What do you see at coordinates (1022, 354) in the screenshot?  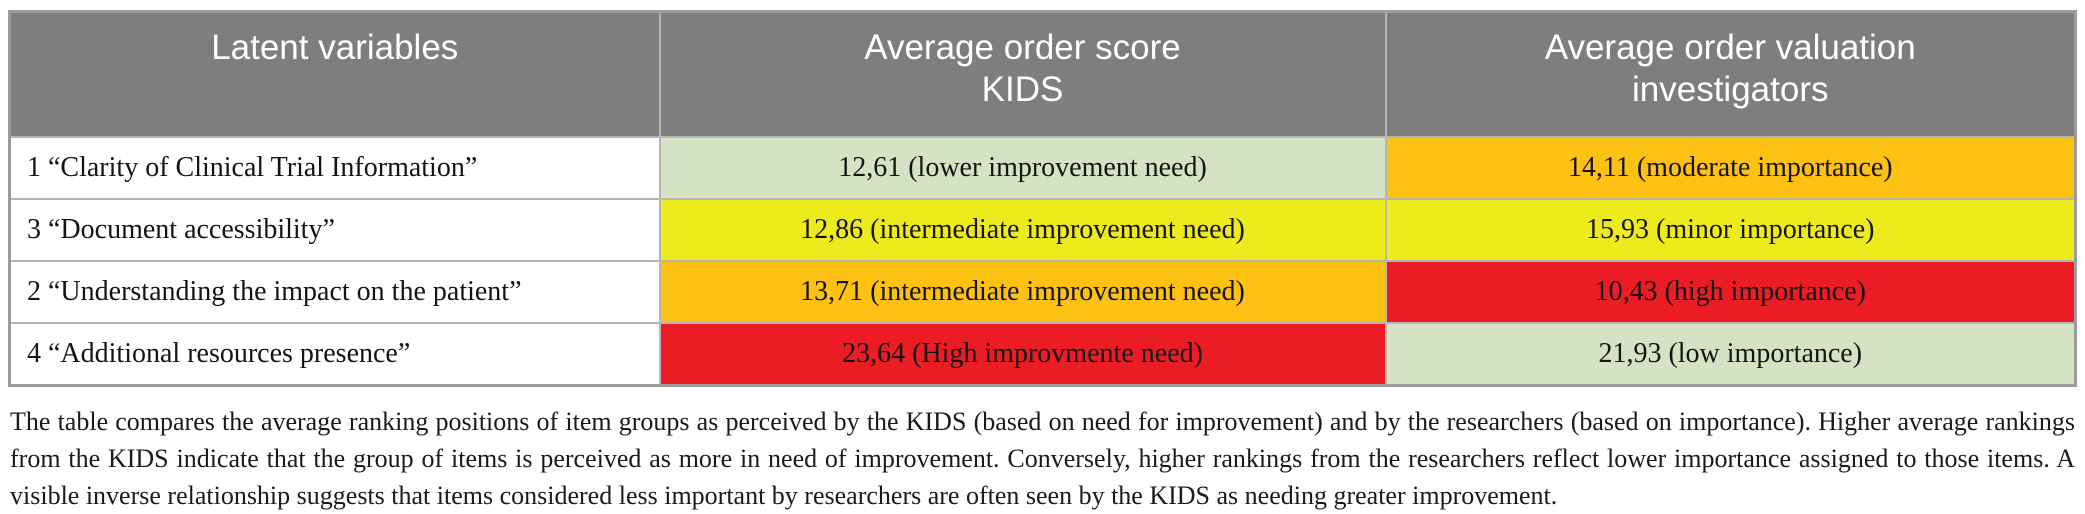 I see `kids-score-cell: 23,64 (High improvmente need)` at bounding box center [1022, 354].